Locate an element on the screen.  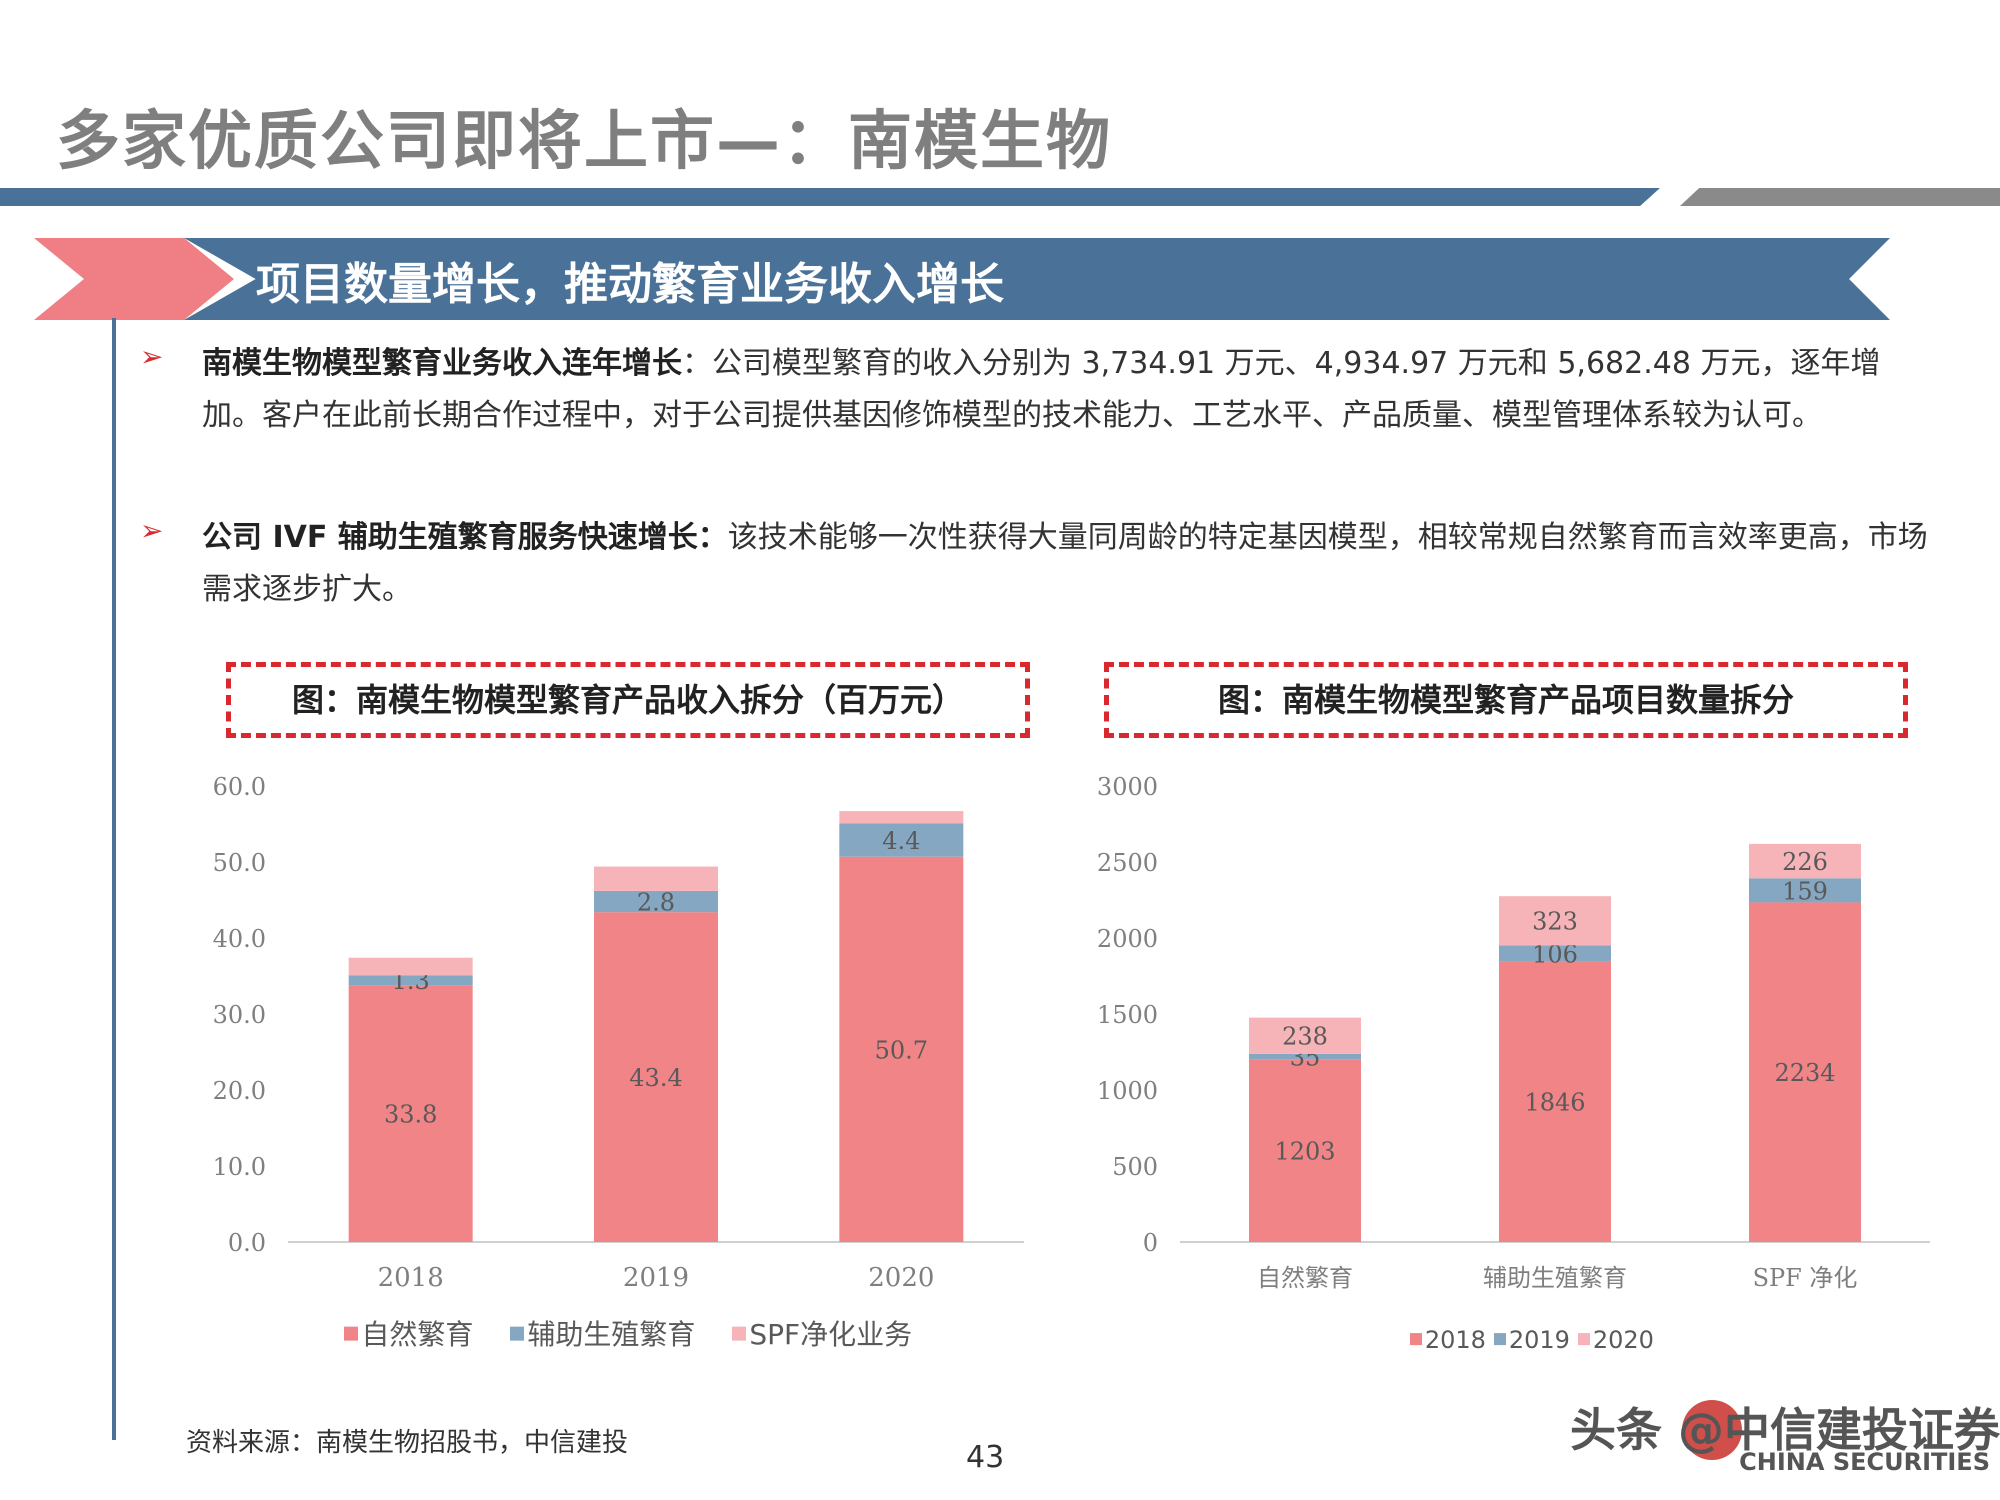
y-tick-label: 40.0 is located at coordinates (239, 939).